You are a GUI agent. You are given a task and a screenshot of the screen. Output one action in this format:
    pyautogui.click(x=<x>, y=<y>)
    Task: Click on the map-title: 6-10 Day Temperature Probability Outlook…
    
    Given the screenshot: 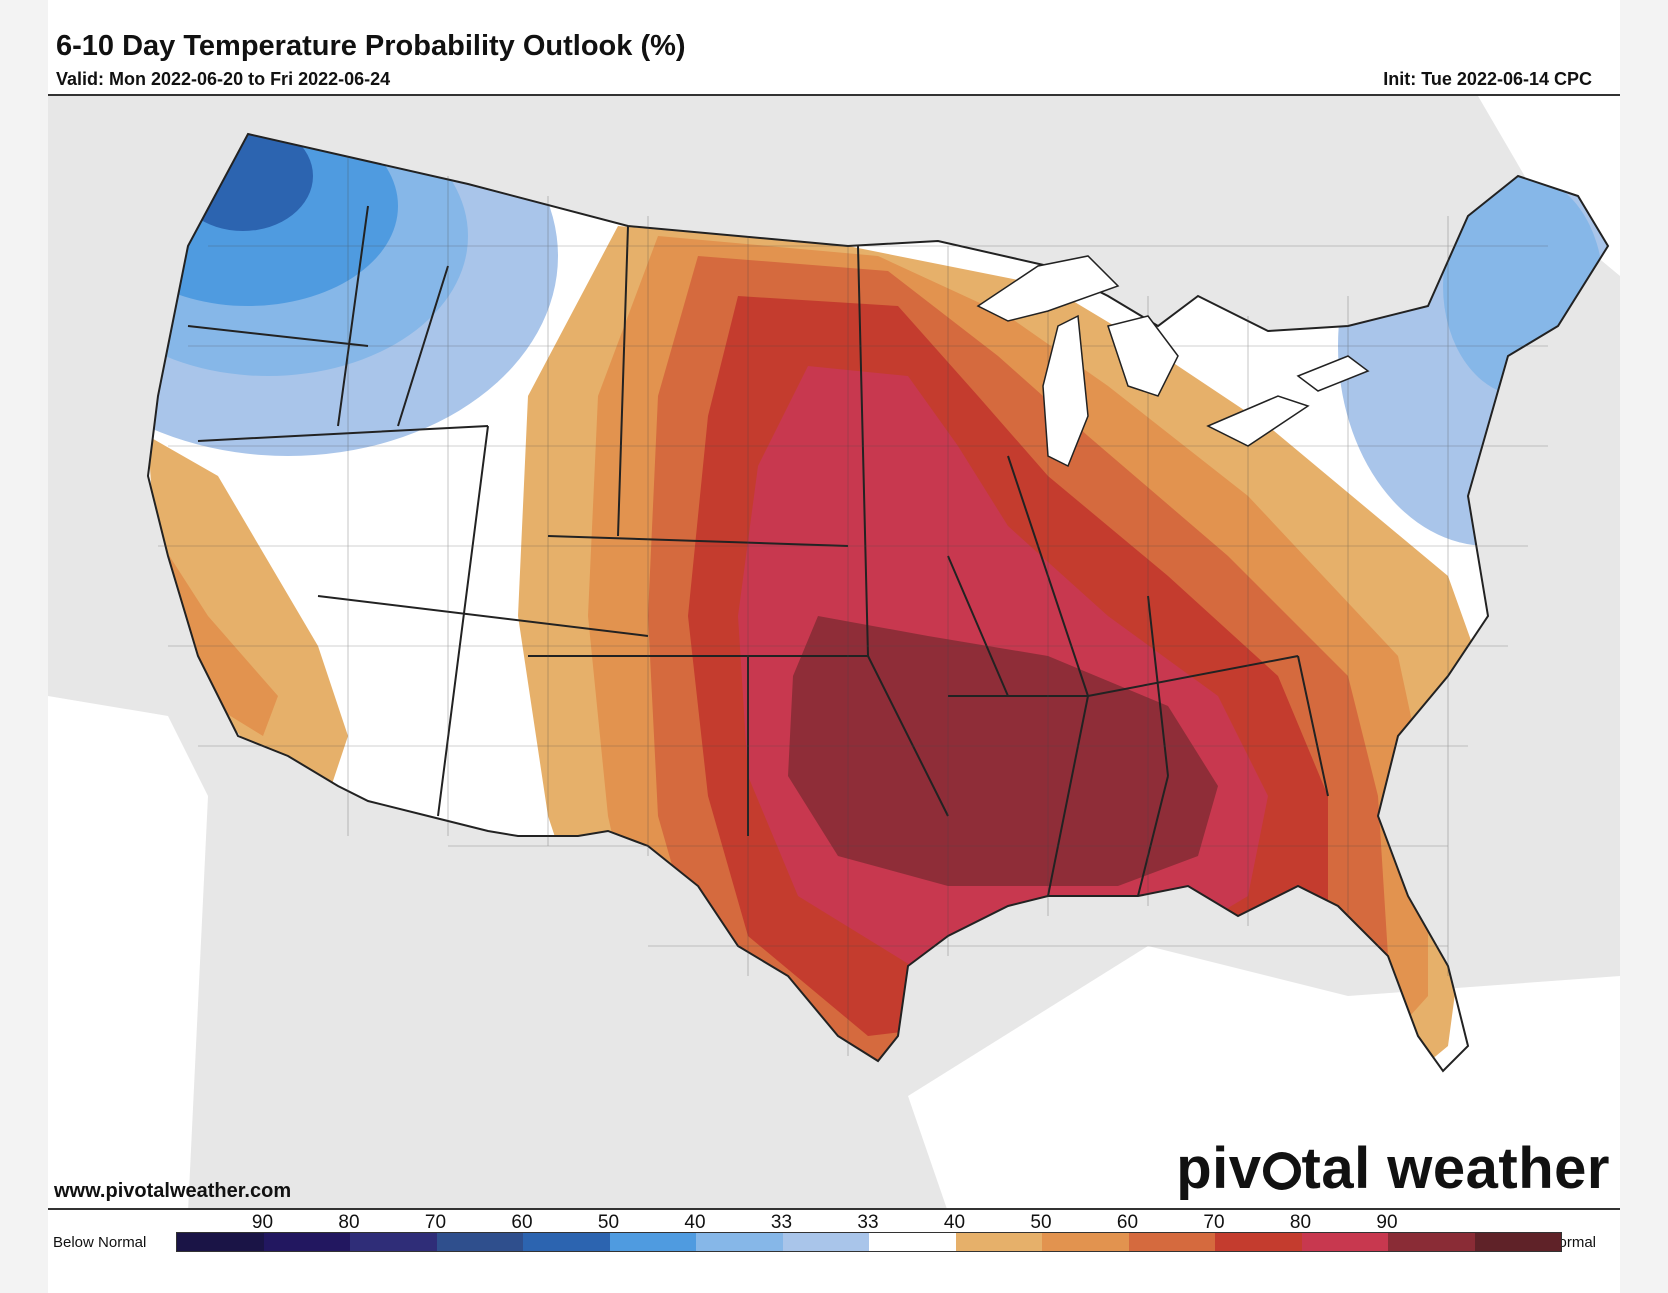 What is the action you would take?
    pyautogui.click(x=371, y=46)
    